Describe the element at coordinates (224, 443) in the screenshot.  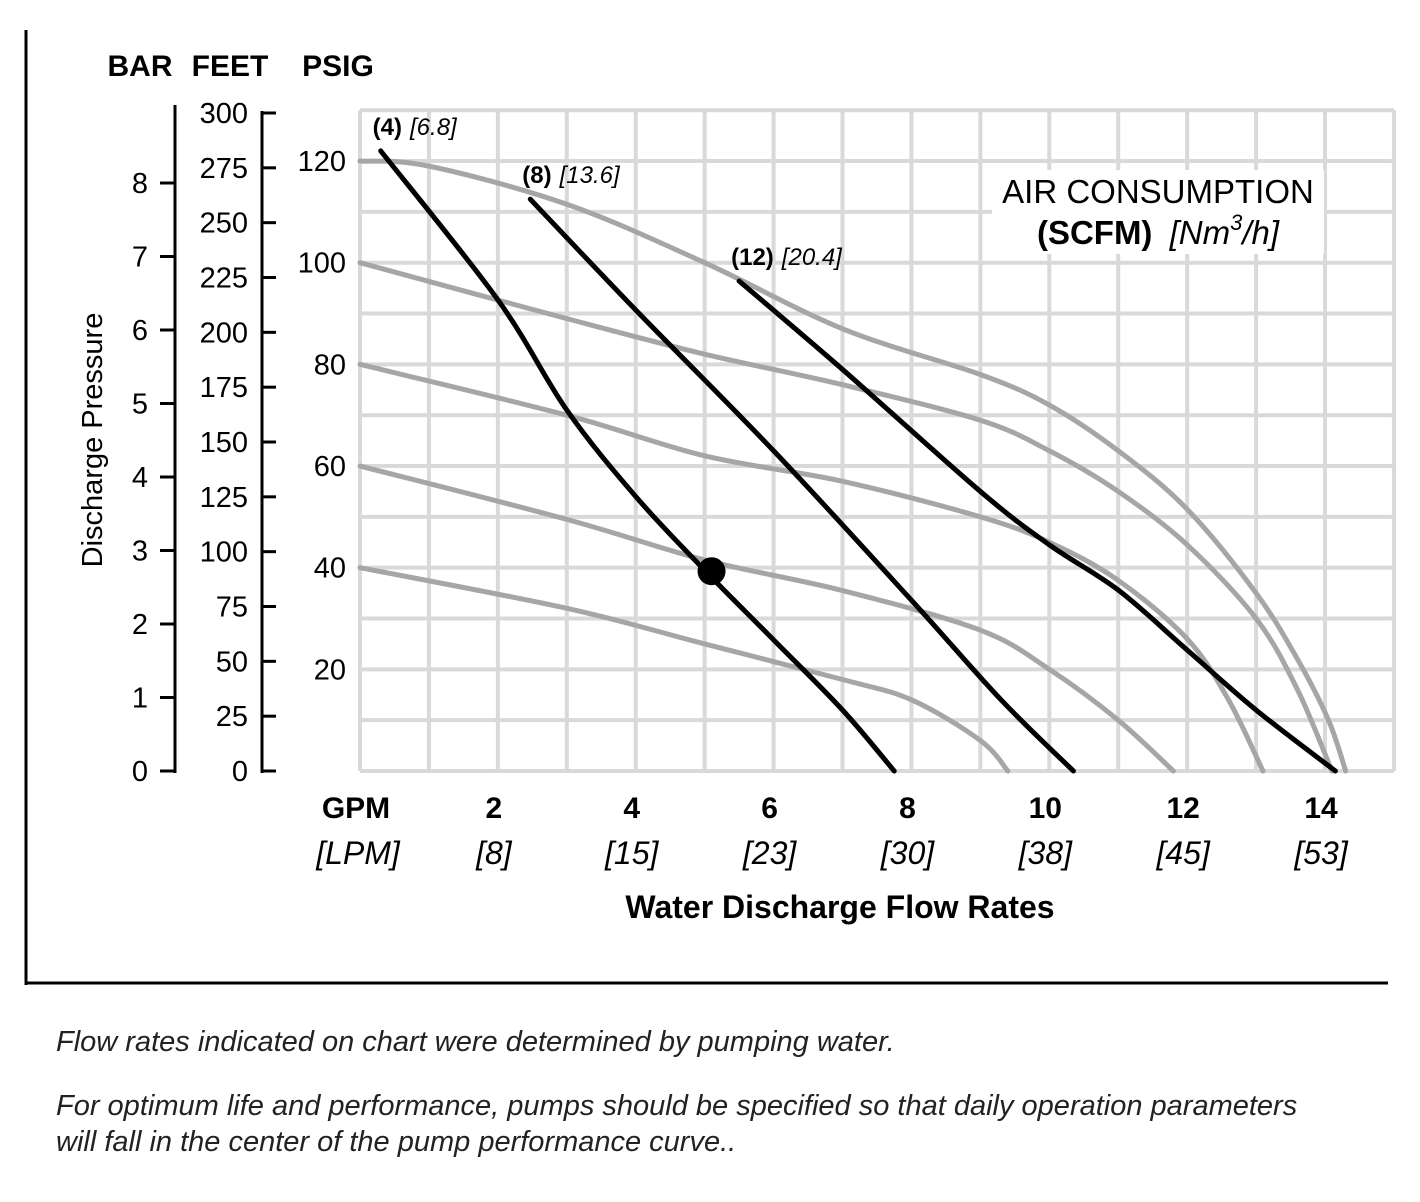
I see `feet-tick-label: 150` at that location.